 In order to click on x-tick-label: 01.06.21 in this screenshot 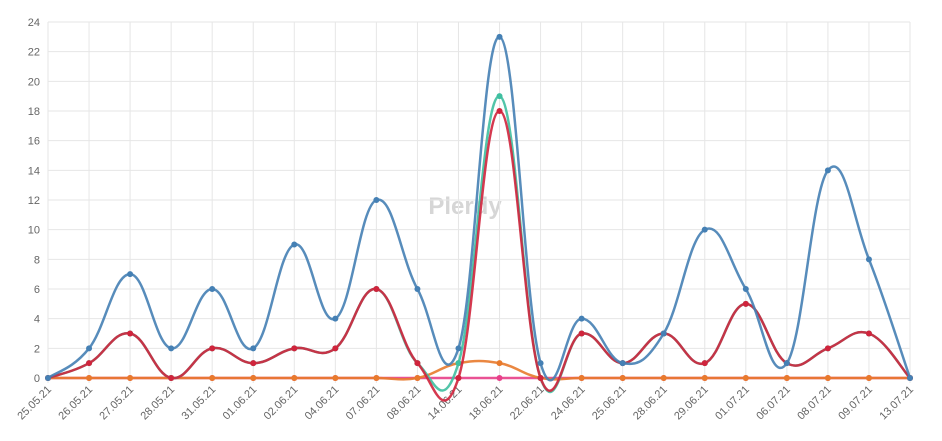, I will do `click(240, 403)`.